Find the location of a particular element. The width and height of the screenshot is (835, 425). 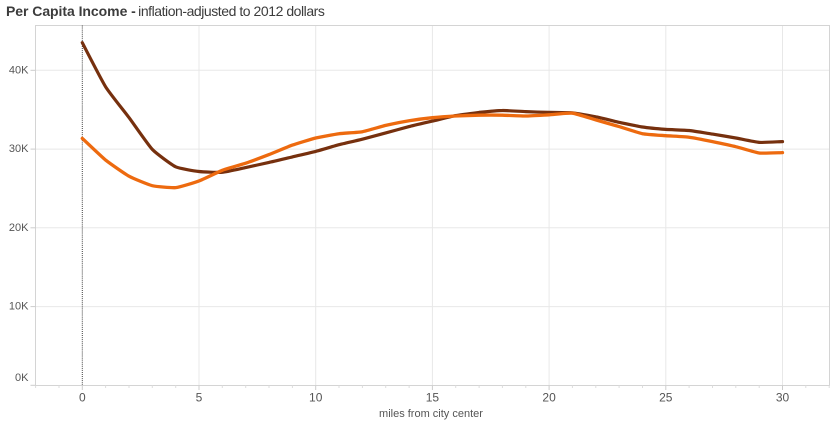

svg-text: 0 is located at coordinates (82, 398).